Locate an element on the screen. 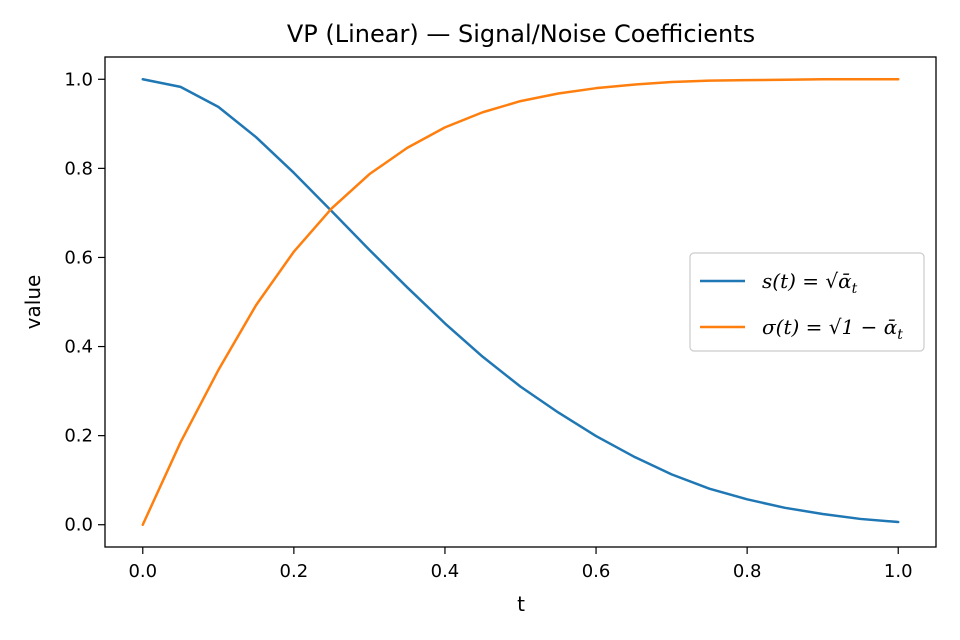 The width and height of the screenshot is (960, 640). x-tick-label: 0.4 is located at coordinates (445, 571).